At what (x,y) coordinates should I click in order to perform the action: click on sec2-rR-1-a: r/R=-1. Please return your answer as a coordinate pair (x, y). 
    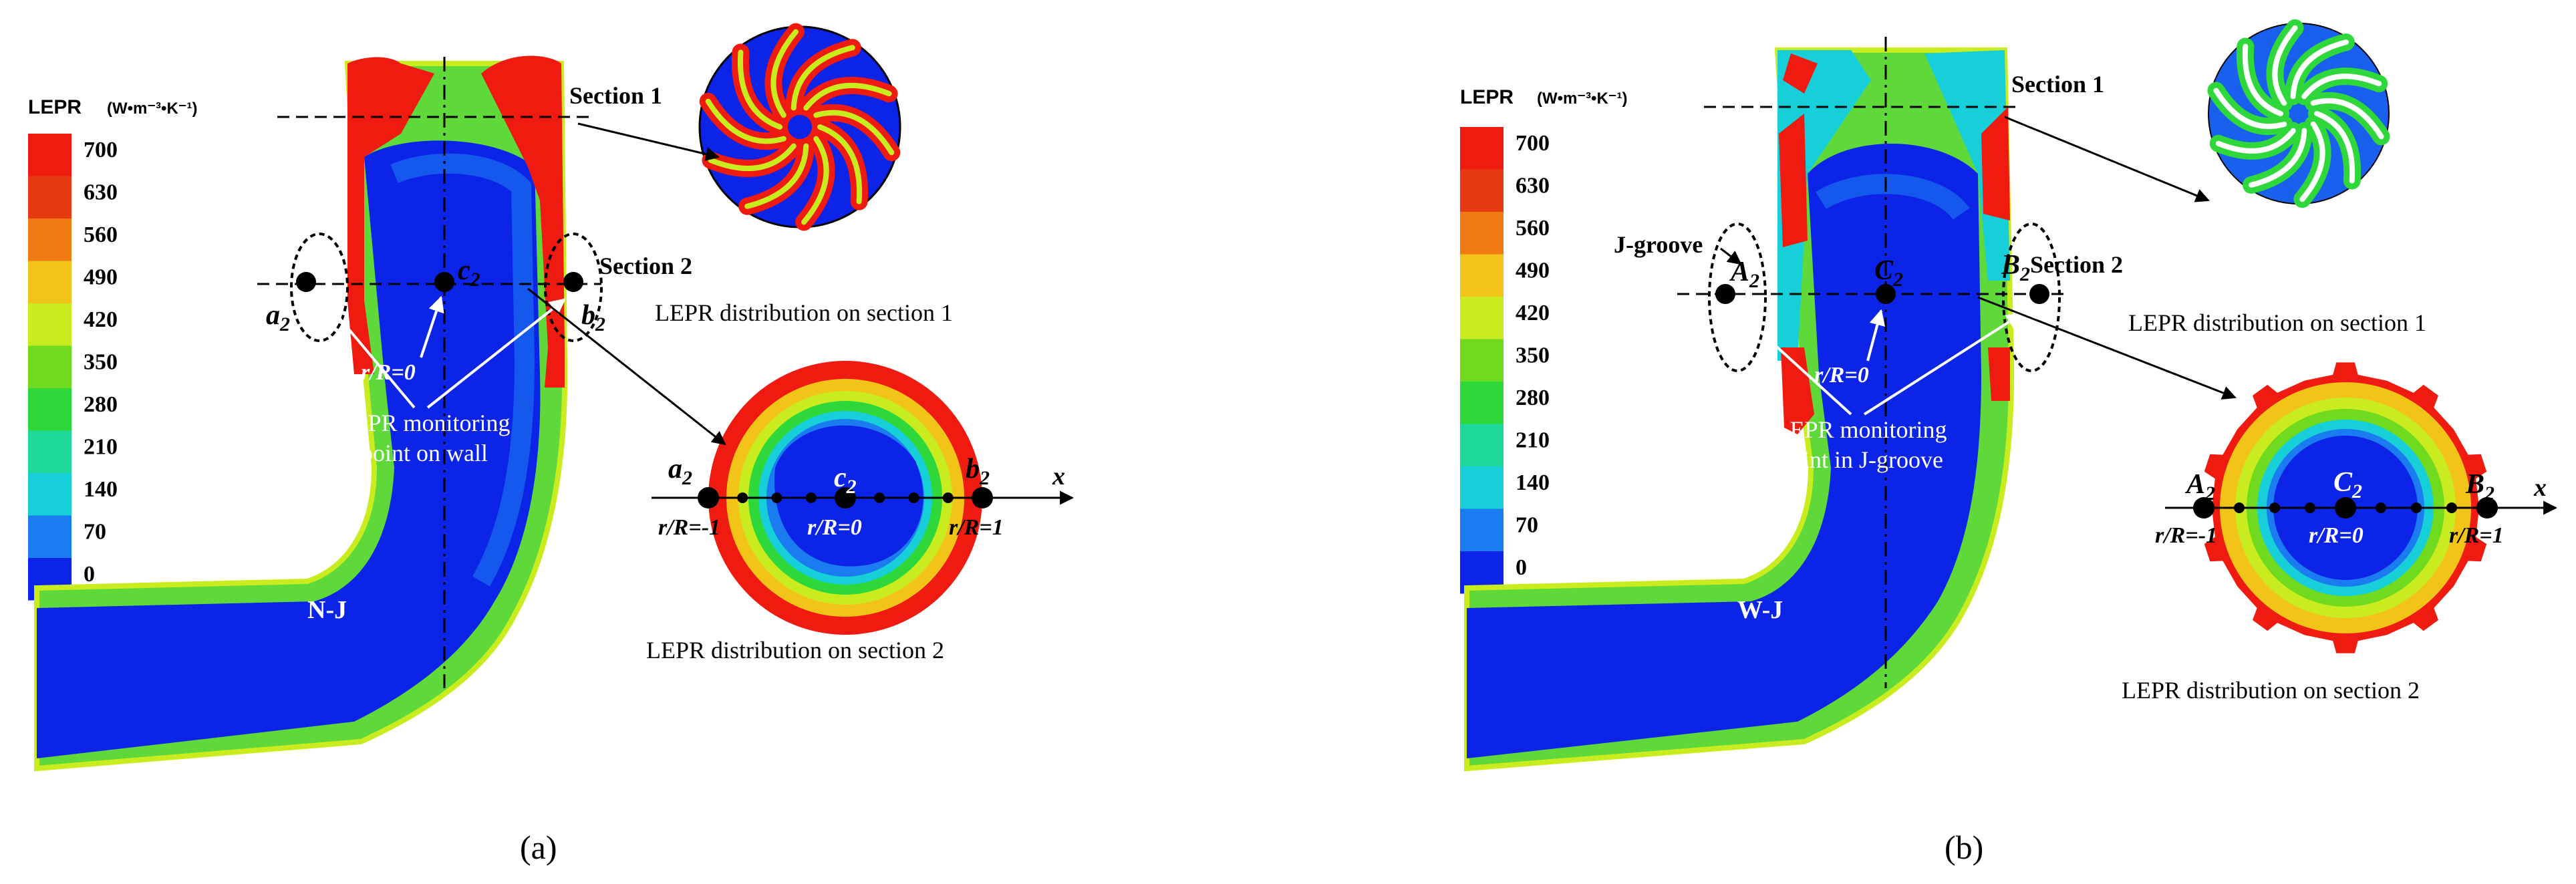
    Looking at the image, I should click on (689, 528).